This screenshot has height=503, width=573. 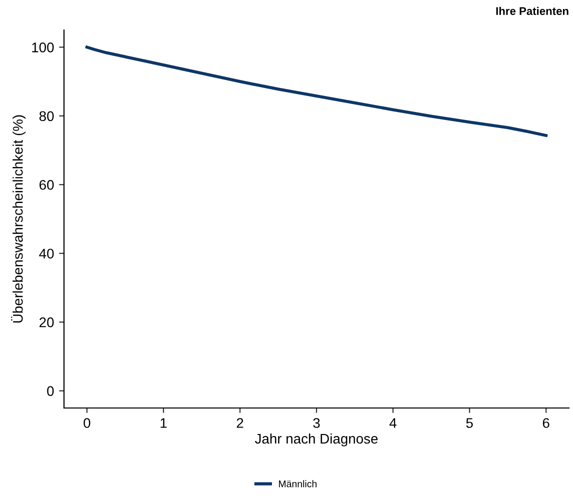 I want to click on x-tick-label: 3, so click(x=316, y=423).